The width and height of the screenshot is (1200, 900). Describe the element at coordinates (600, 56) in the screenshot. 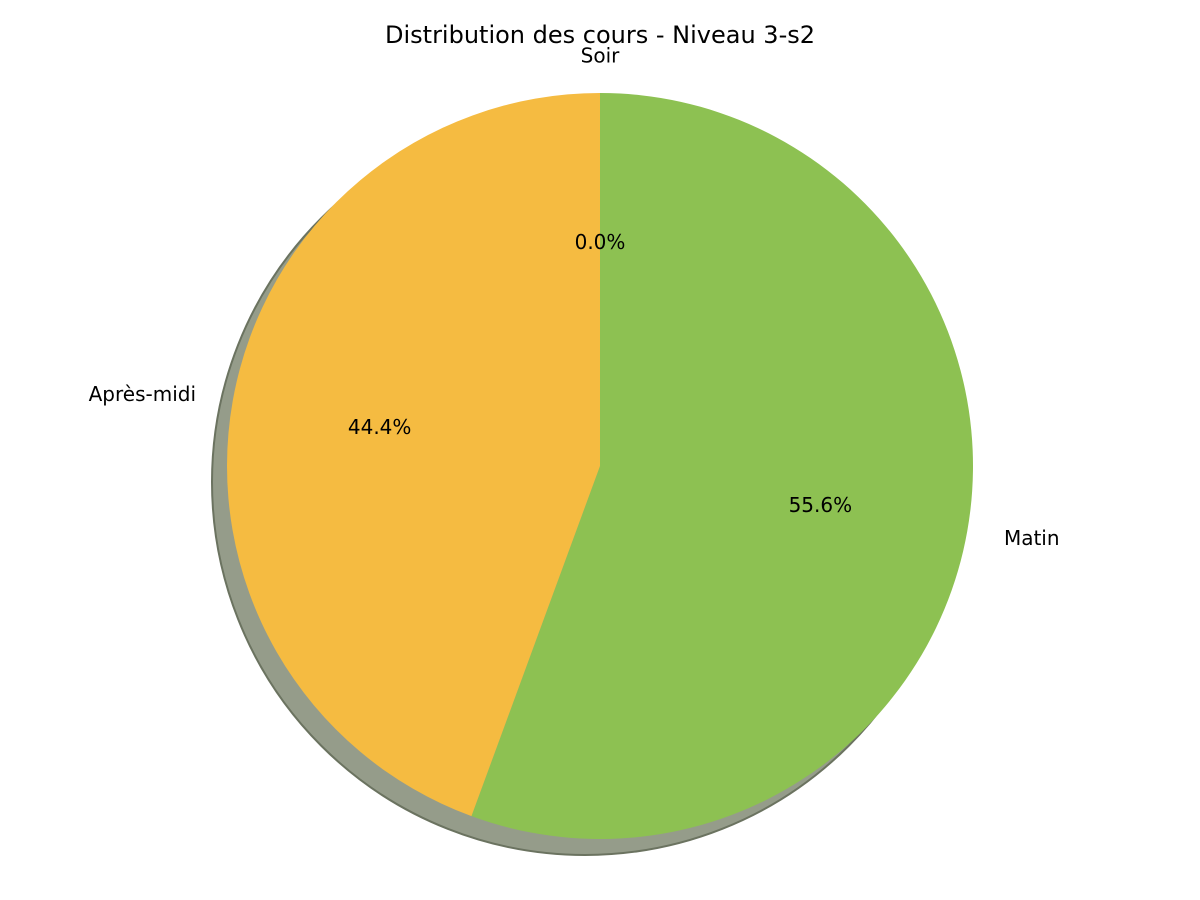

I see `slice-label-soir: Soir` at that location.